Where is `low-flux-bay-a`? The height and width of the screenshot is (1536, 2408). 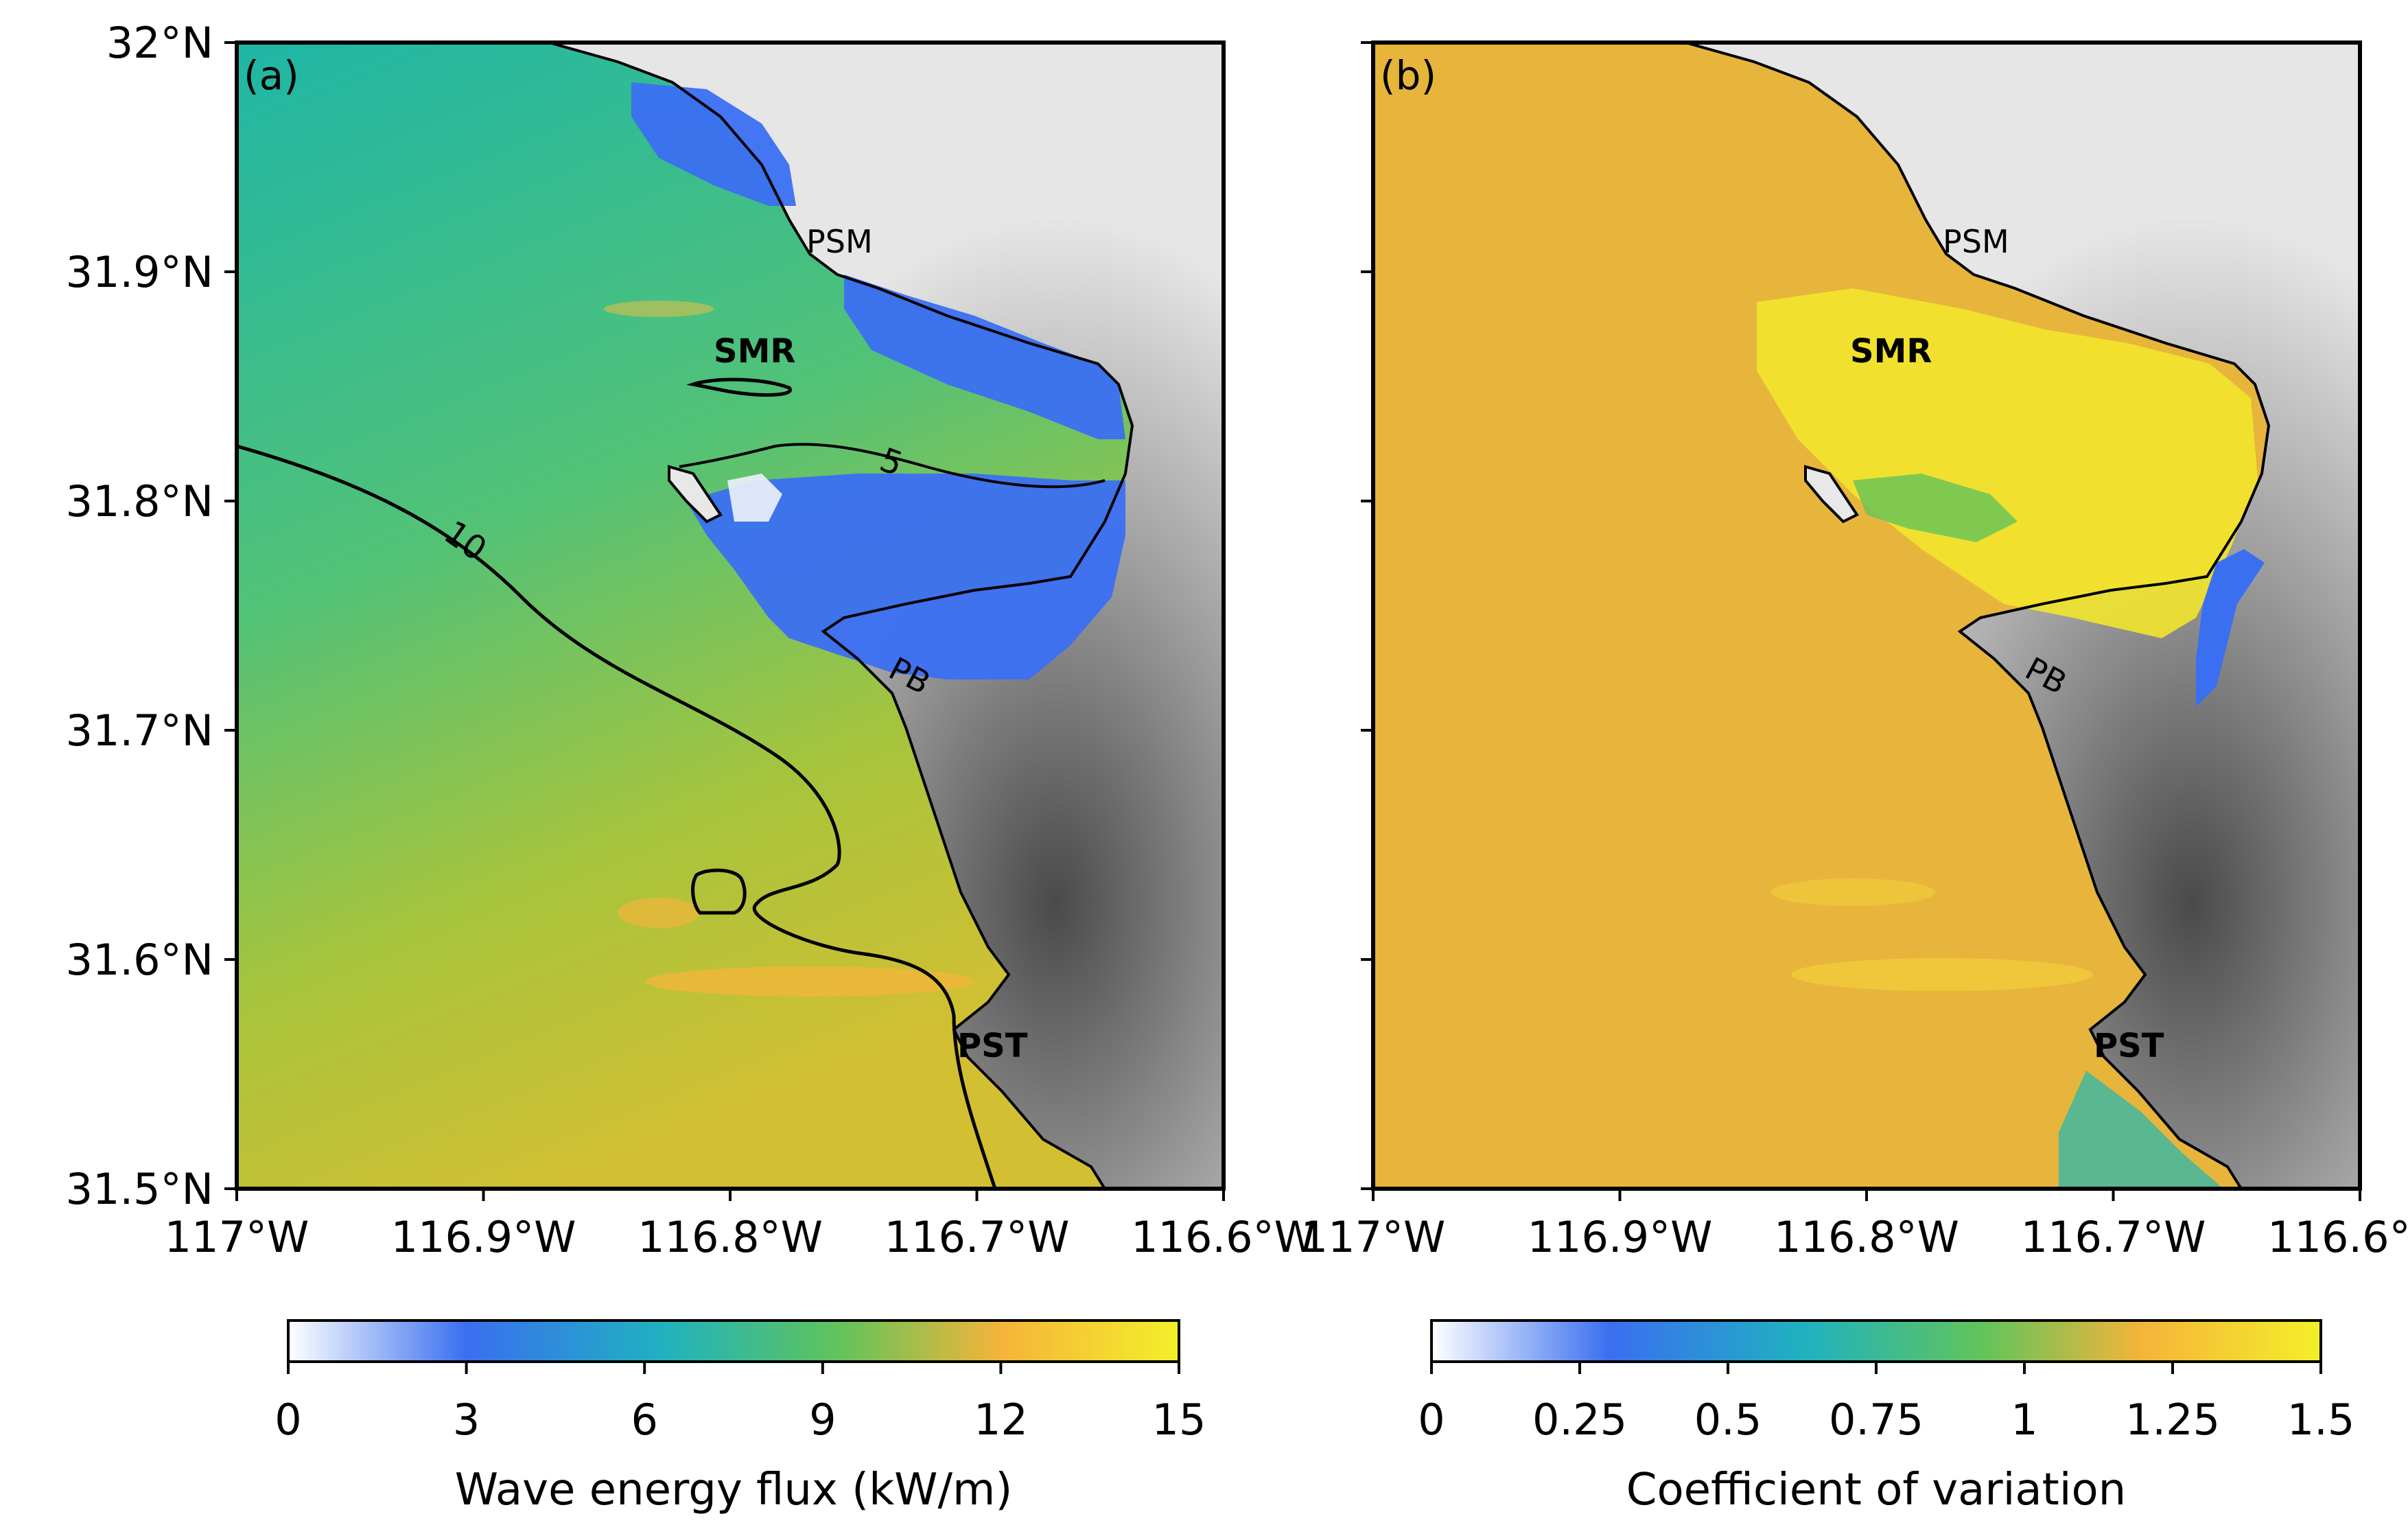
low-flux-bay-a is located at coordinates (906, 576).